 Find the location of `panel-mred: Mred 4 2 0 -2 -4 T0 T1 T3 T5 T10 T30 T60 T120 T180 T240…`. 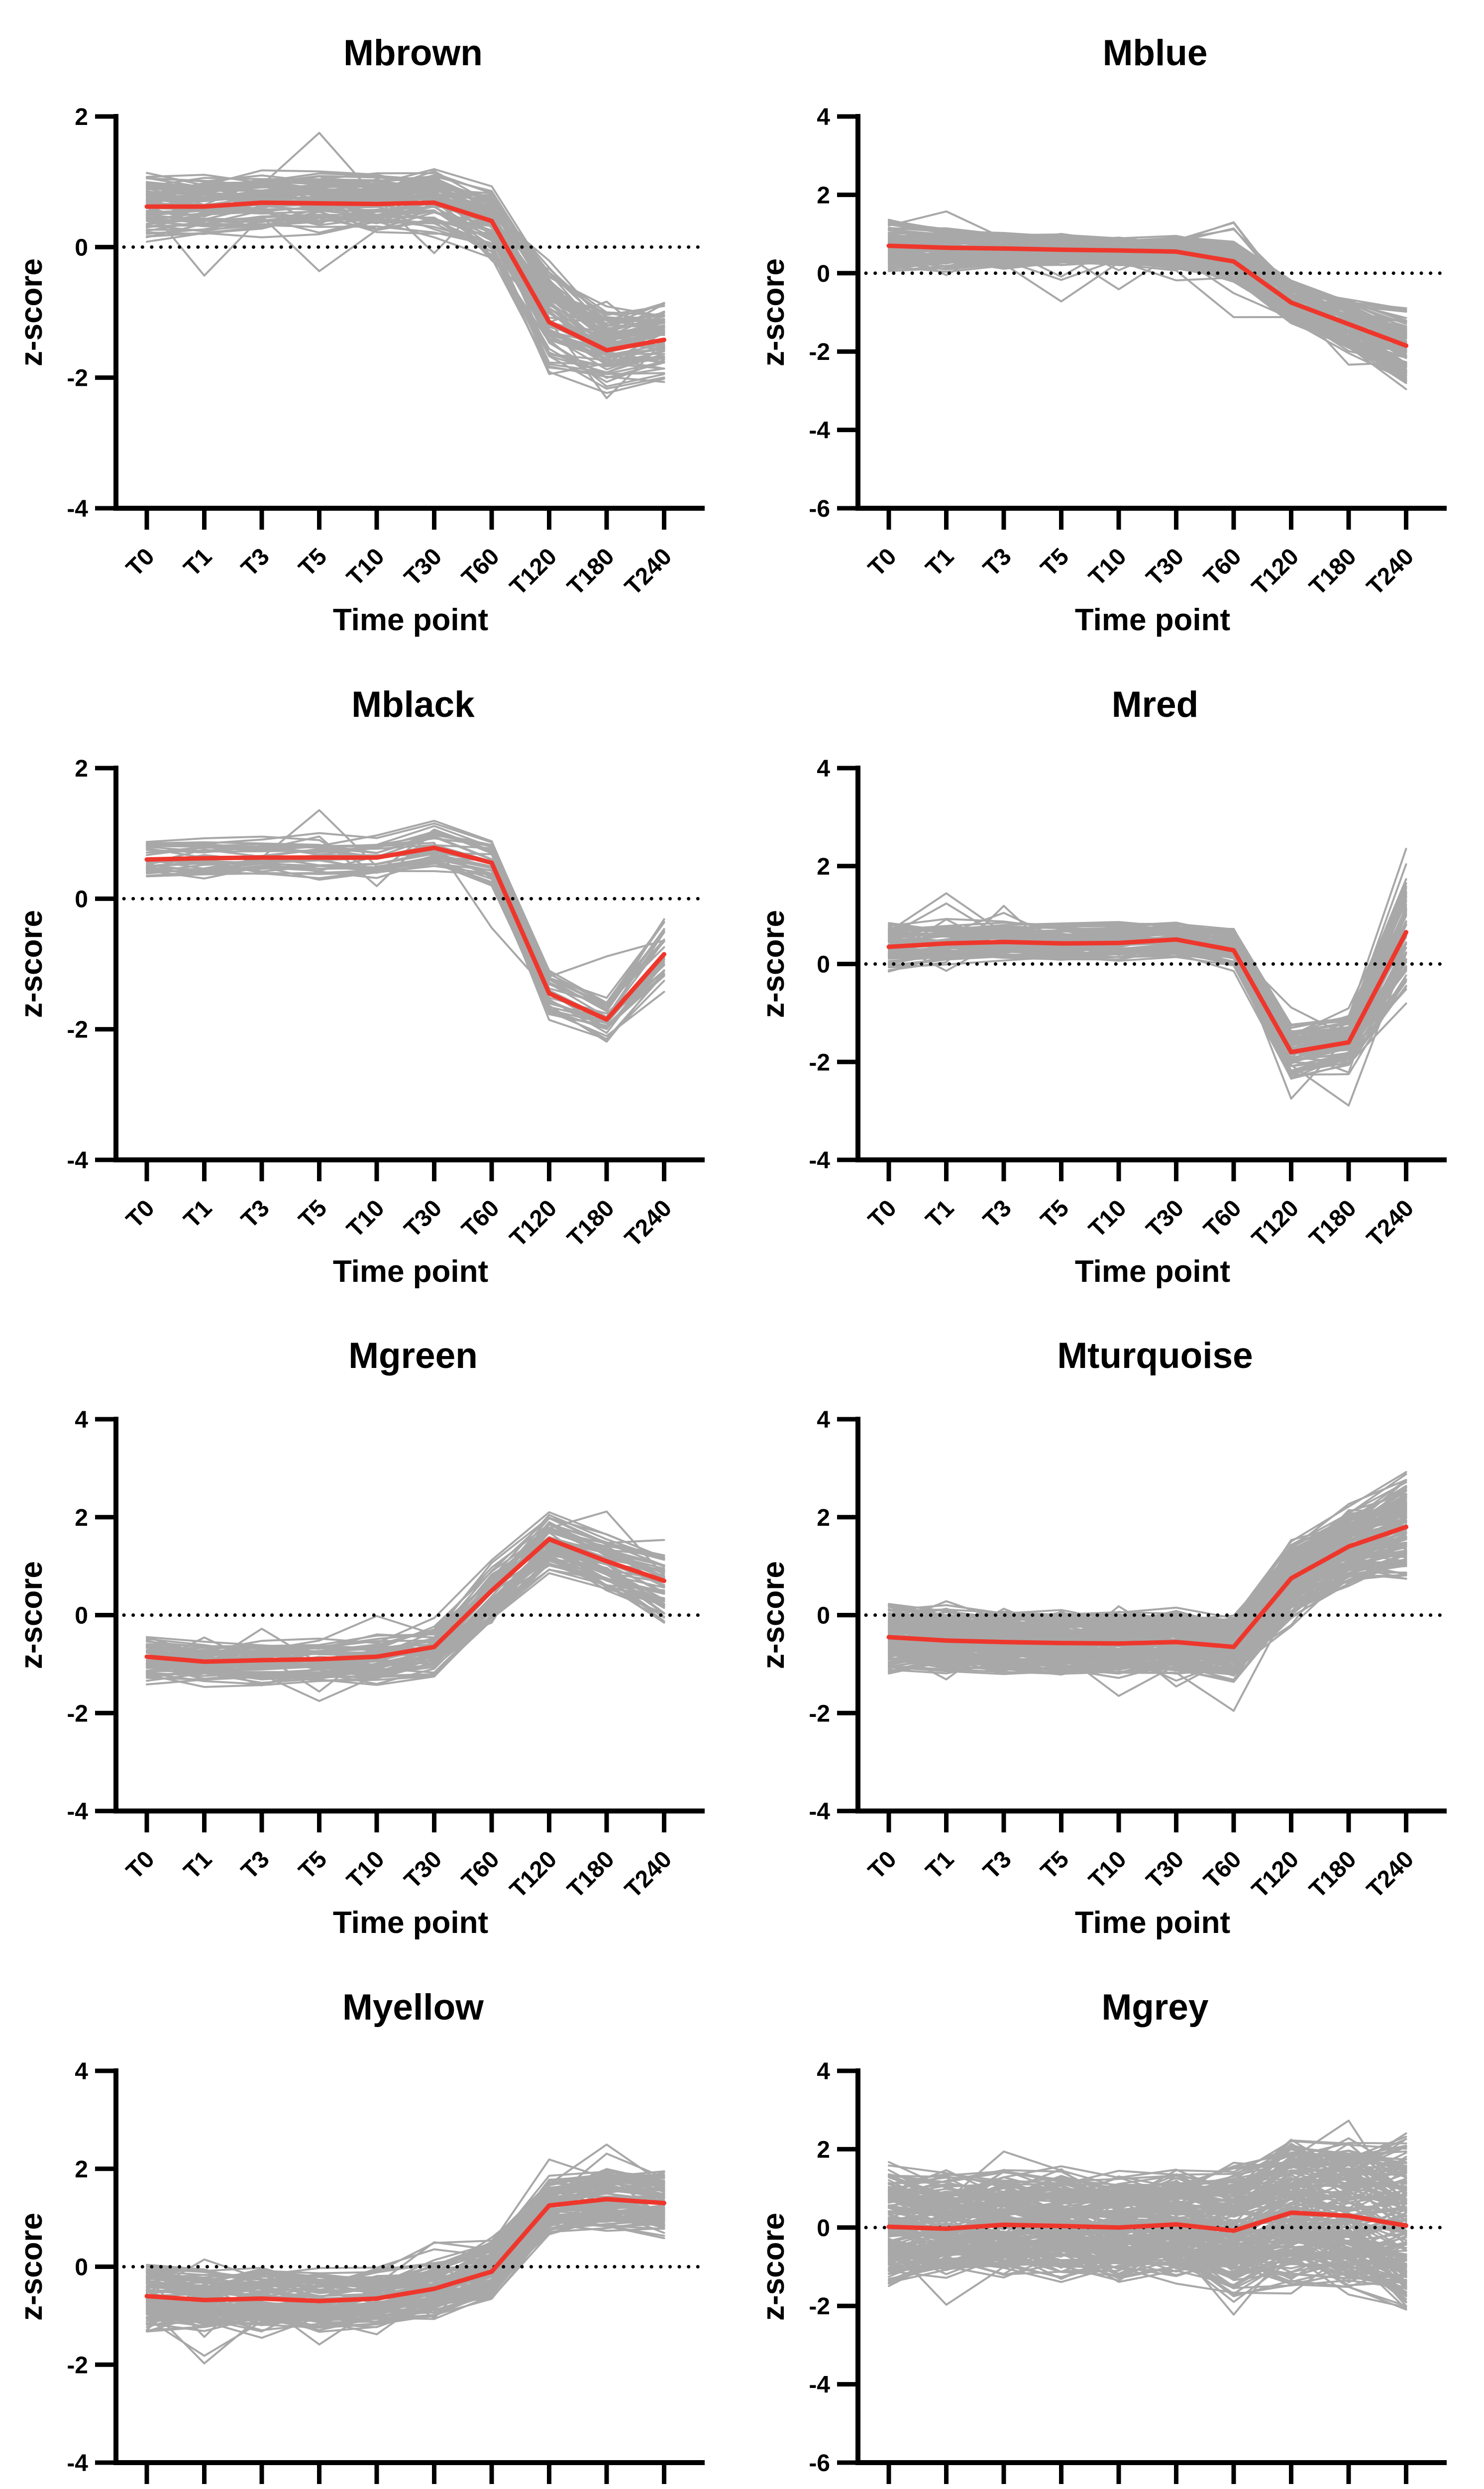

panel-mred: Mred 4 2 0 -2 -4 T0 T1 T3 T5 T10 T30 T60 T120 T180 T240… is located at coordinates (1113, 977).